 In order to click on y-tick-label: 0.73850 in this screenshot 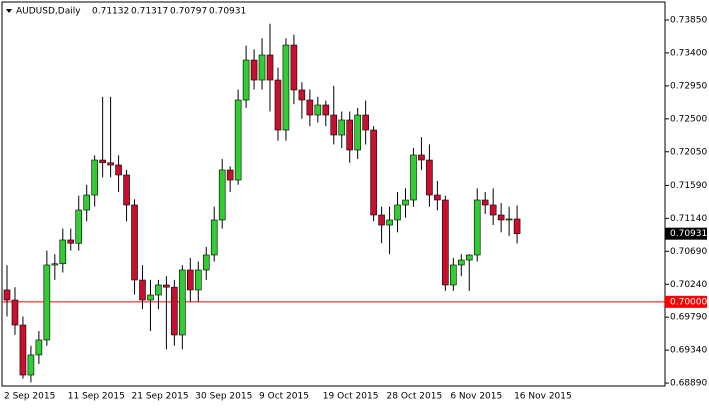, I will do `click(688, 21)`.